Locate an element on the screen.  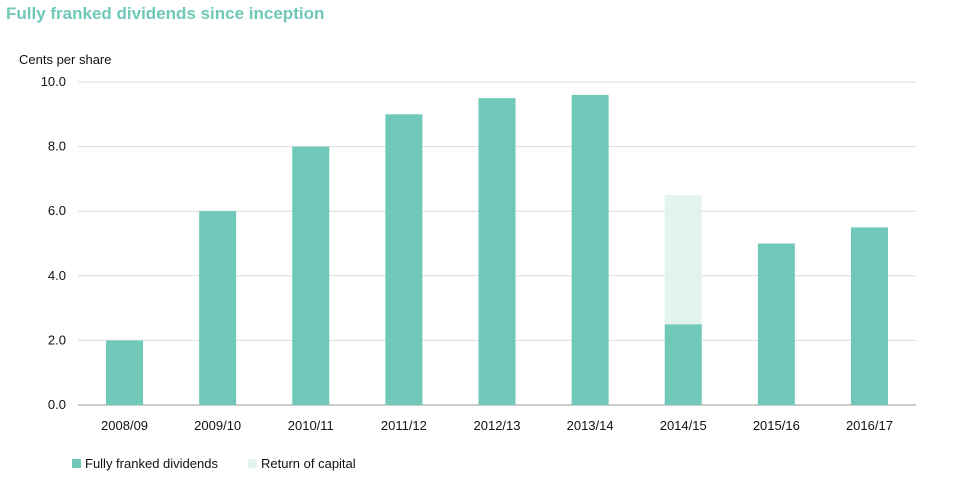
x-tick-label: 2009/10 is located at coordinates (217, 425).